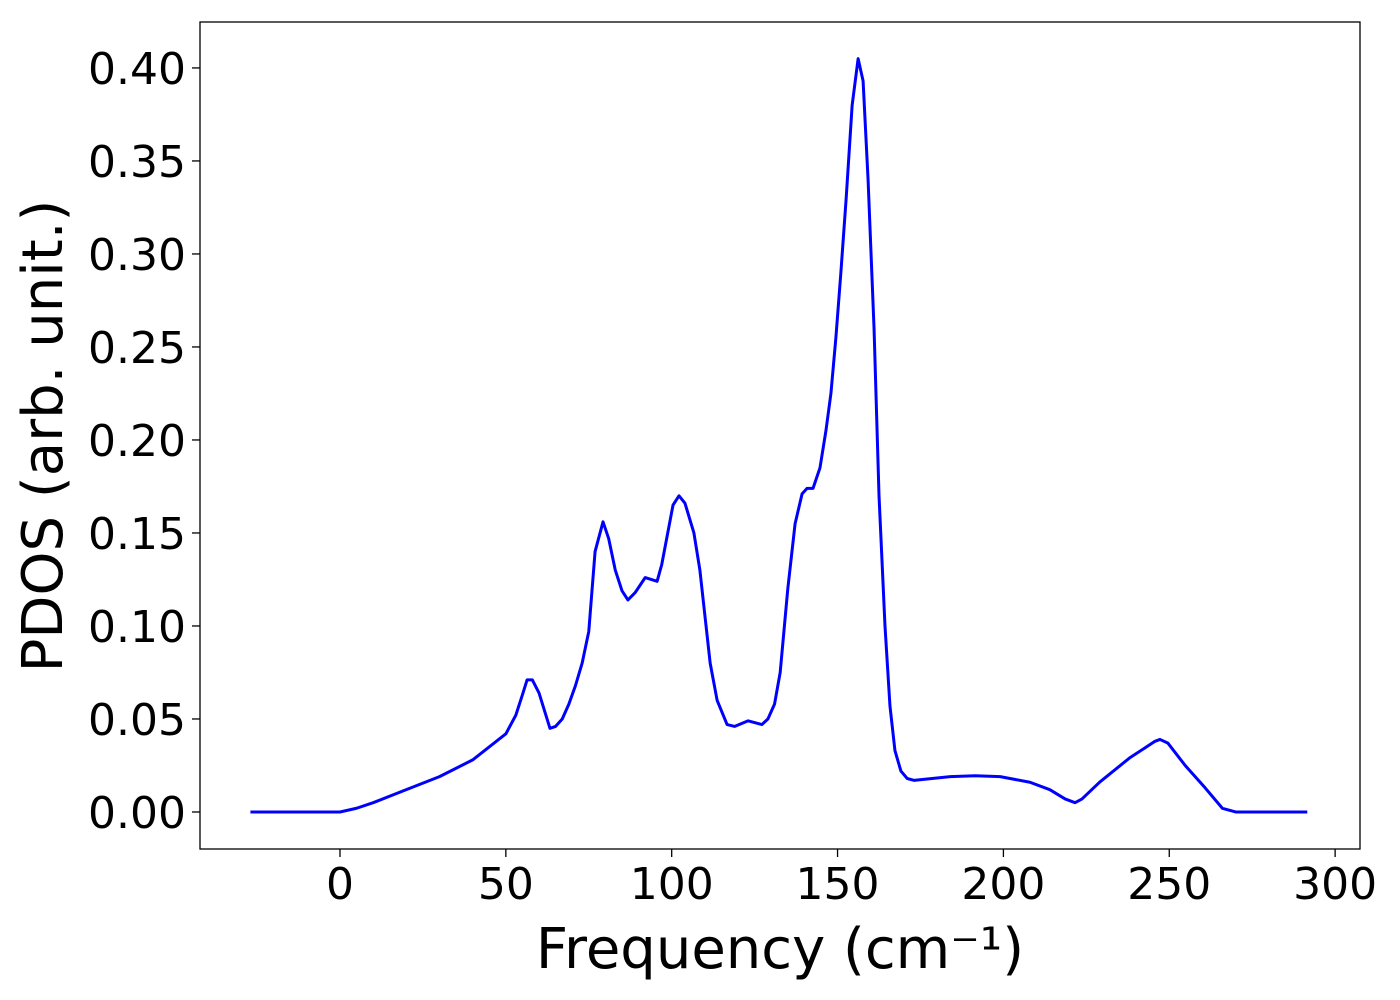 Image resolution: width=1400 pixels, height=1000 pixels. I want to click on x-tick-label: 300, so click(1335, 884).